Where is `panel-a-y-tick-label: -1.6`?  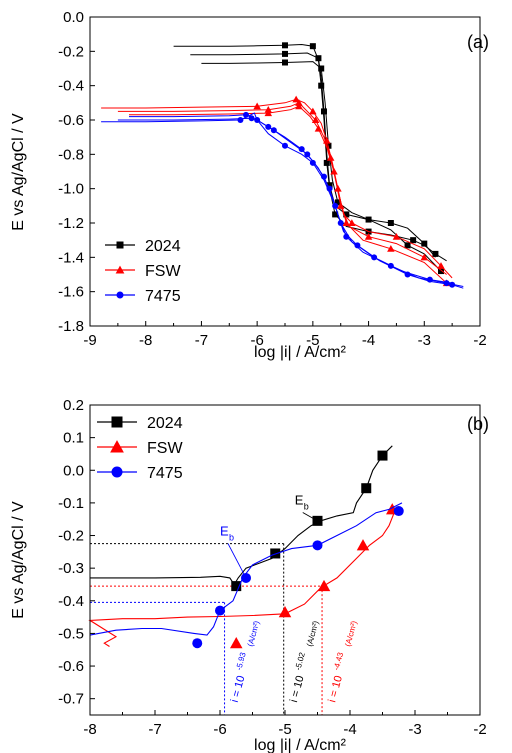 panel-a-y-tick-label: -1.6 is located at coordinates (71, 292).